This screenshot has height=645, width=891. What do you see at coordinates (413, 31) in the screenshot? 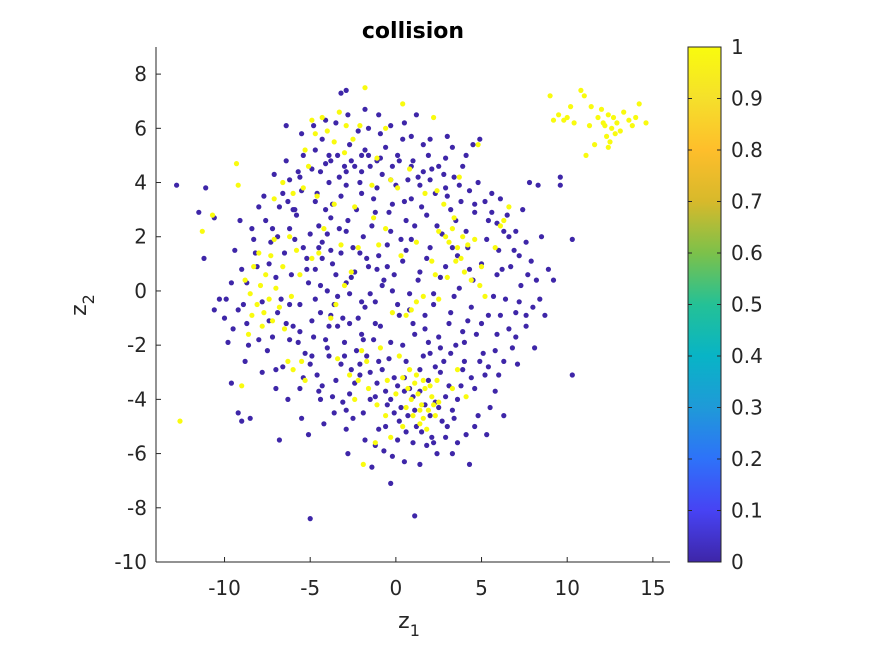
I see `chart-title: collision` at bounding box center [413, 31].